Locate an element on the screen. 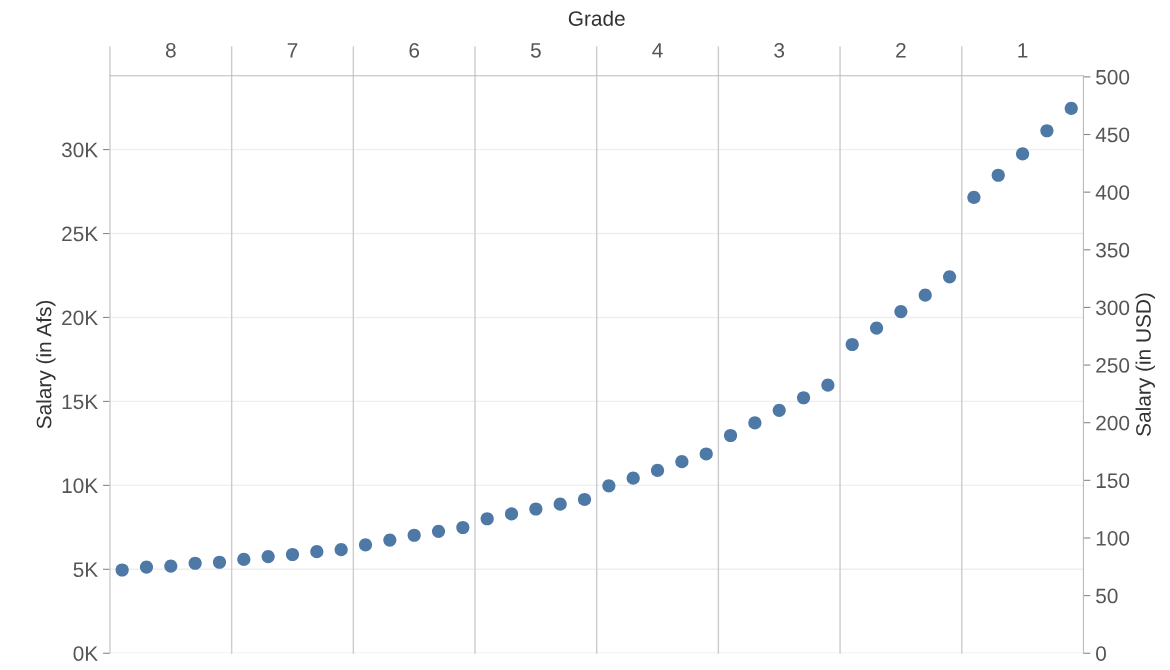  y2-tick-label: 300 is located at coordinates (1113, 308).